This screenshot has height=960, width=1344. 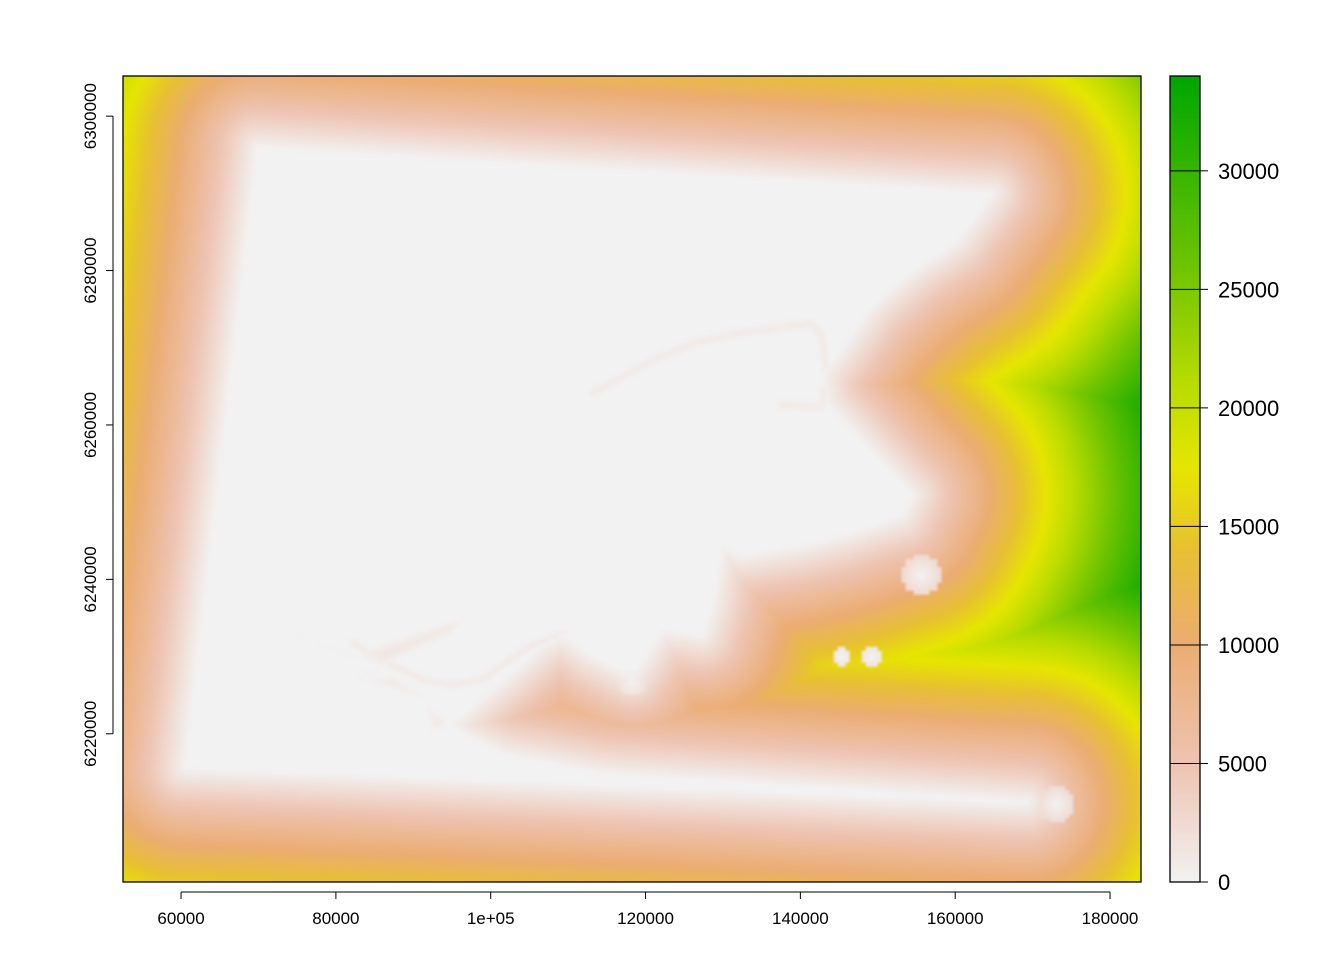 I want to click on color-legend: 0 5000 10000 15000 20000 25000 30000, so click(x=1224, y=485).